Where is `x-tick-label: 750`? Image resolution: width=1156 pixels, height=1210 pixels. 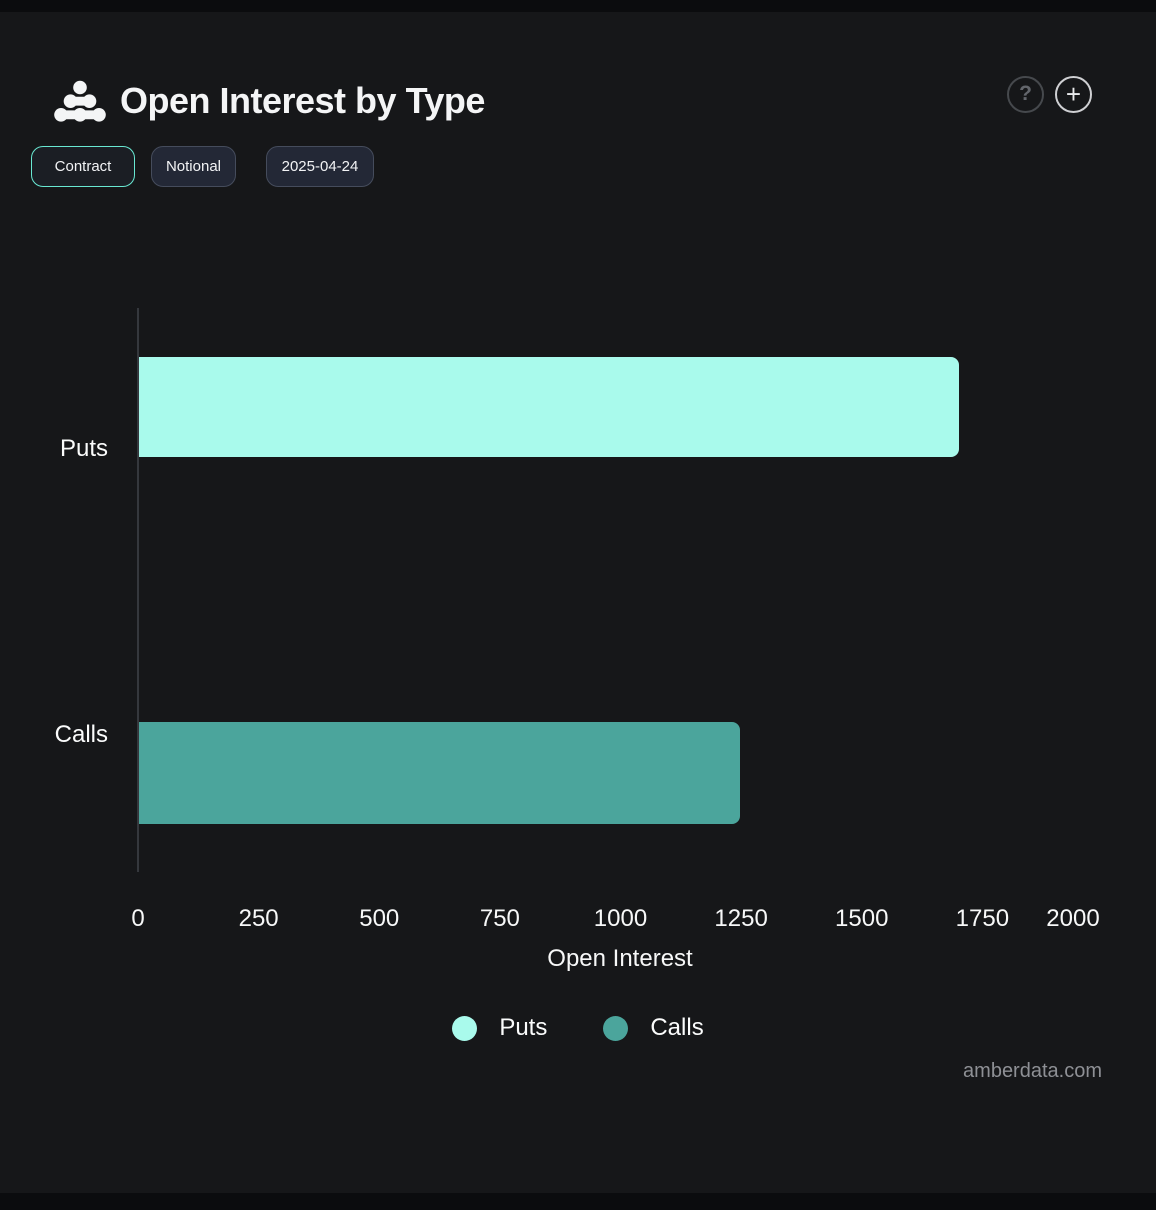 x-tick-label: 750 is located at coordinates (499, 918).